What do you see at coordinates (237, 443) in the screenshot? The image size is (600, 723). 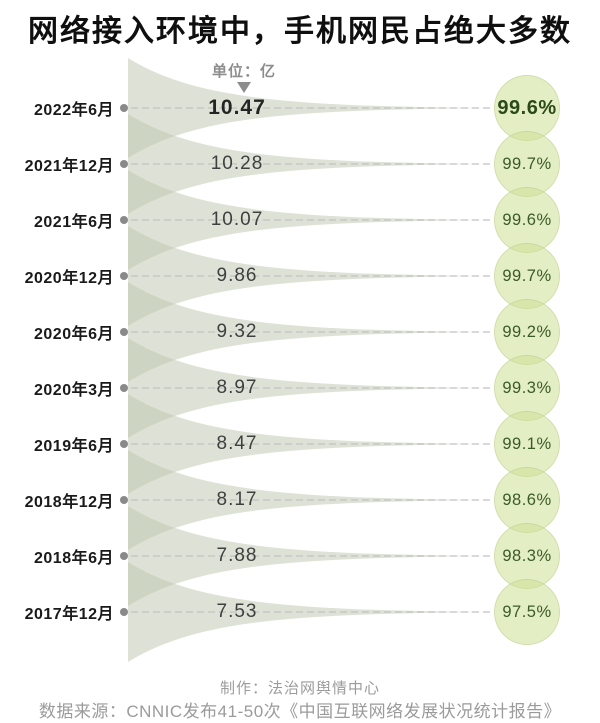 I see `value-label: 8.47` at bounding box center [237, 443].